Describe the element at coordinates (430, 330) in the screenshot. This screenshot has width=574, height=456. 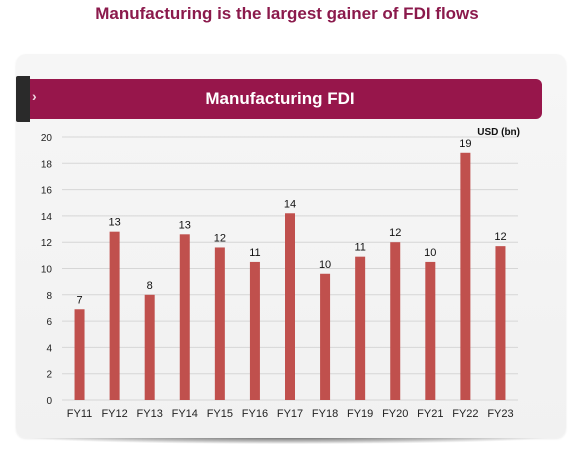
I see `bar-fy21` at that location.